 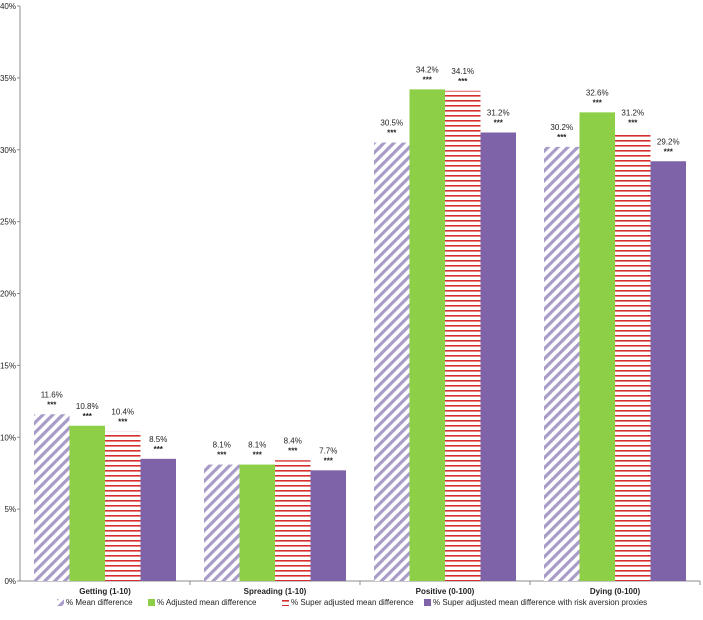 What do you see at coordinates (8, 365) in the screenshot?
I see `y-tick-label: 15%` at bounding box center [8, 365].